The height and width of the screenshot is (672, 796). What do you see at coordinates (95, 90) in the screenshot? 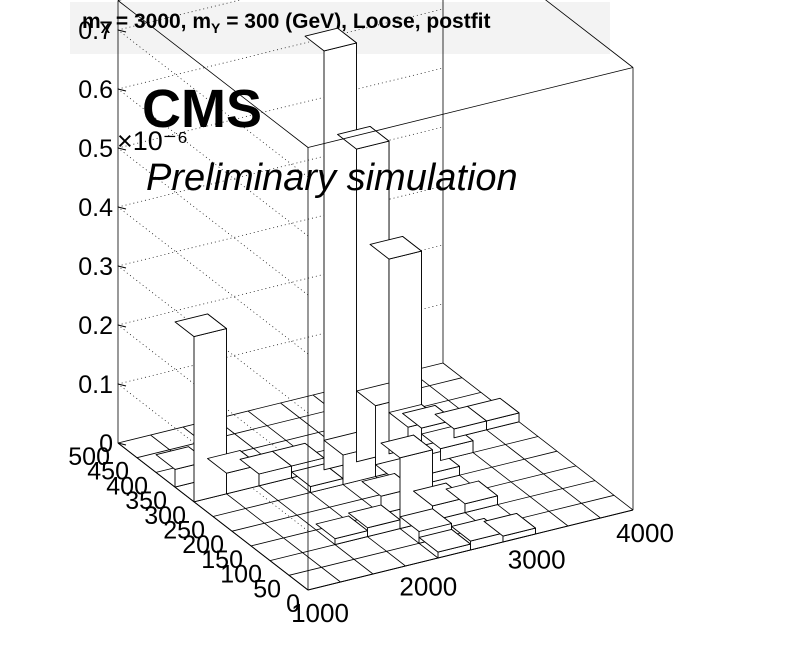
I see `z-tick-label: 0.6` at bounding box center [95, 90].